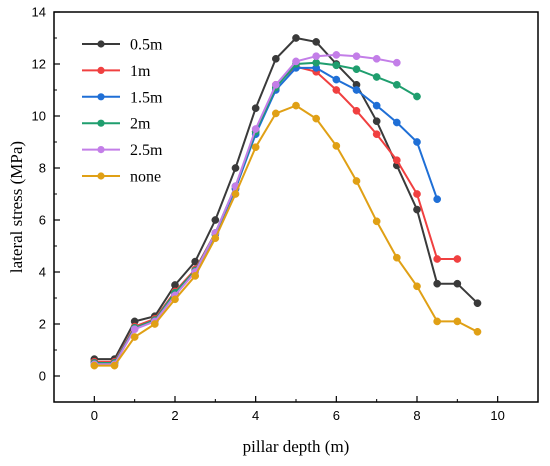  What do you see at coordinates (116, 124) in the screenshot?
I see `legend-item: 2m` at bounding box center [116, 124].